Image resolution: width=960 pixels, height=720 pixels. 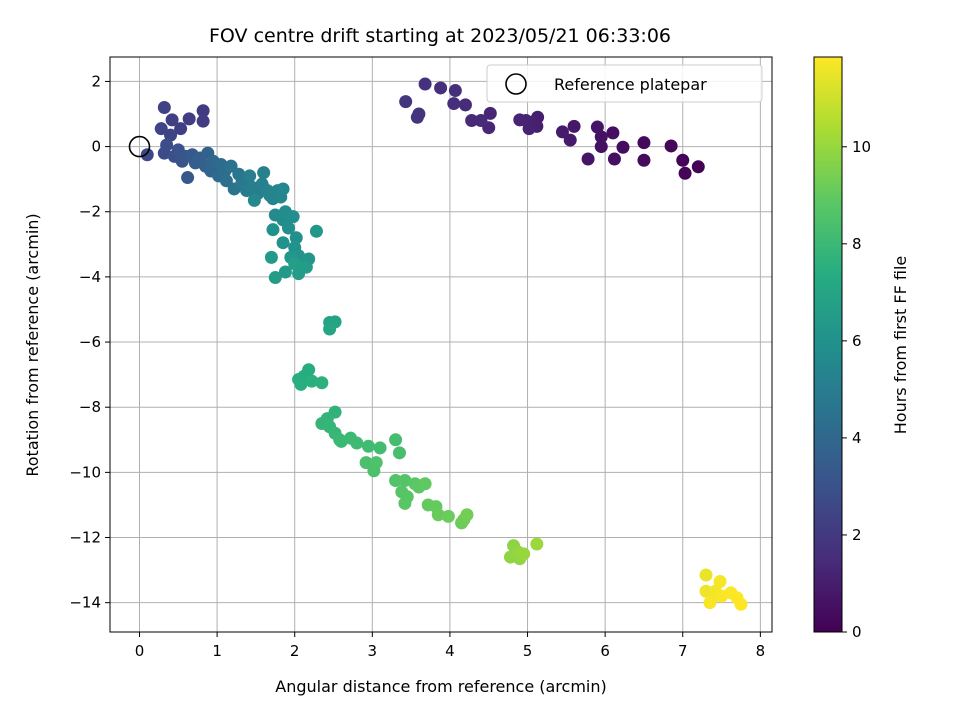 What do you see at coordinates (90, 407) in the screenshot?
I see `y-tick-label: −8` at bounding box center [90, 407].